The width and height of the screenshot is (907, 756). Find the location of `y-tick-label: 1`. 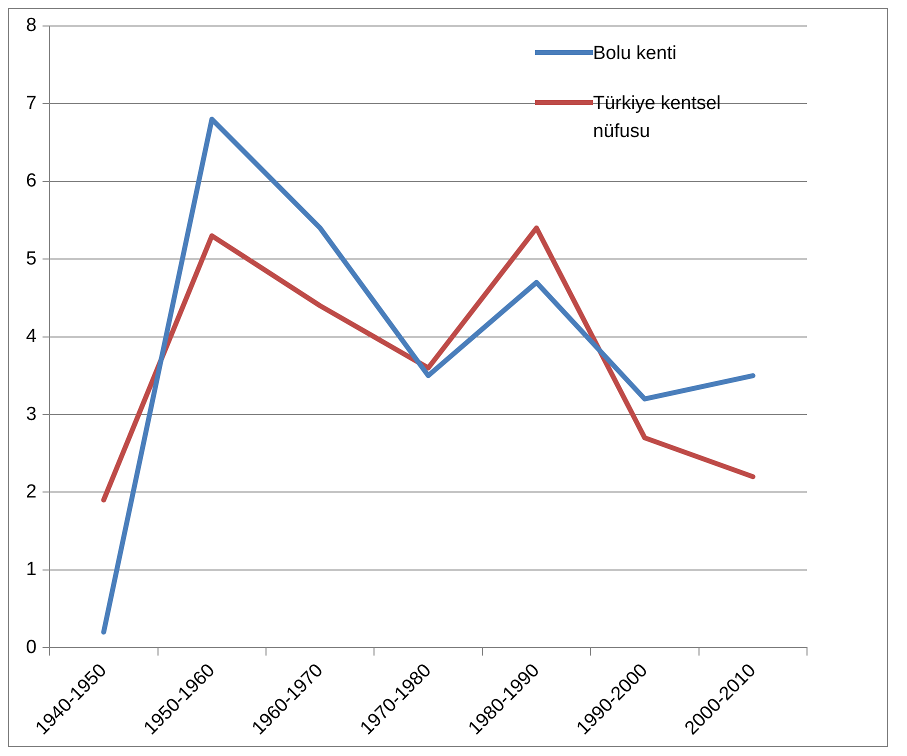

y-tick-label: 1 is located at coordinates (31, 569).